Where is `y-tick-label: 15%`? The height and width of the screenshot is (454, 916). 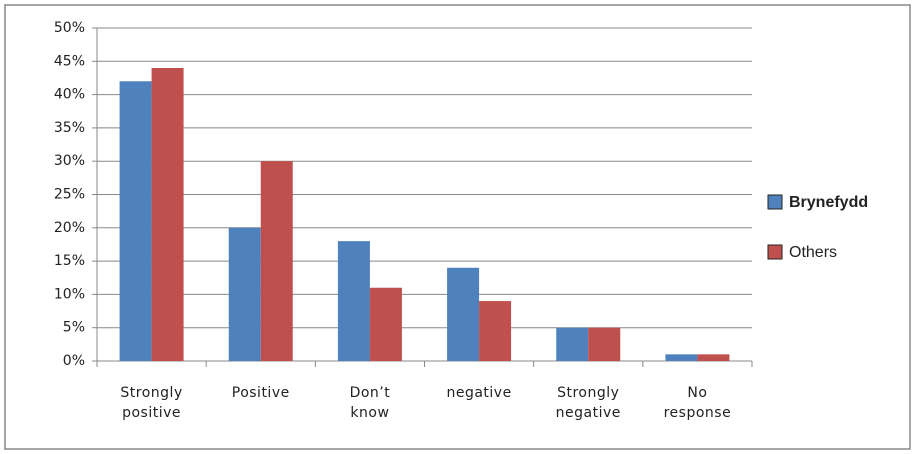
y-tick-label: 15% is located at coordinates (69, 261).